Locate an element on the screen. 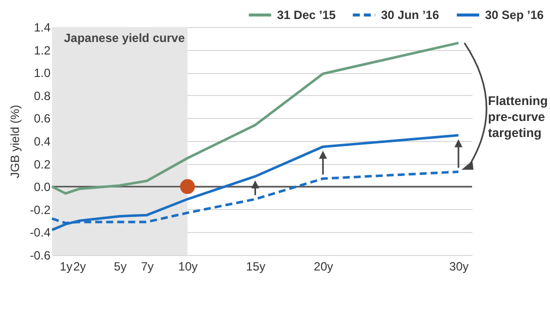 This screenshot has width=550, height=309. y-tick-label: 0.0 is located at coordinates (42, 187).